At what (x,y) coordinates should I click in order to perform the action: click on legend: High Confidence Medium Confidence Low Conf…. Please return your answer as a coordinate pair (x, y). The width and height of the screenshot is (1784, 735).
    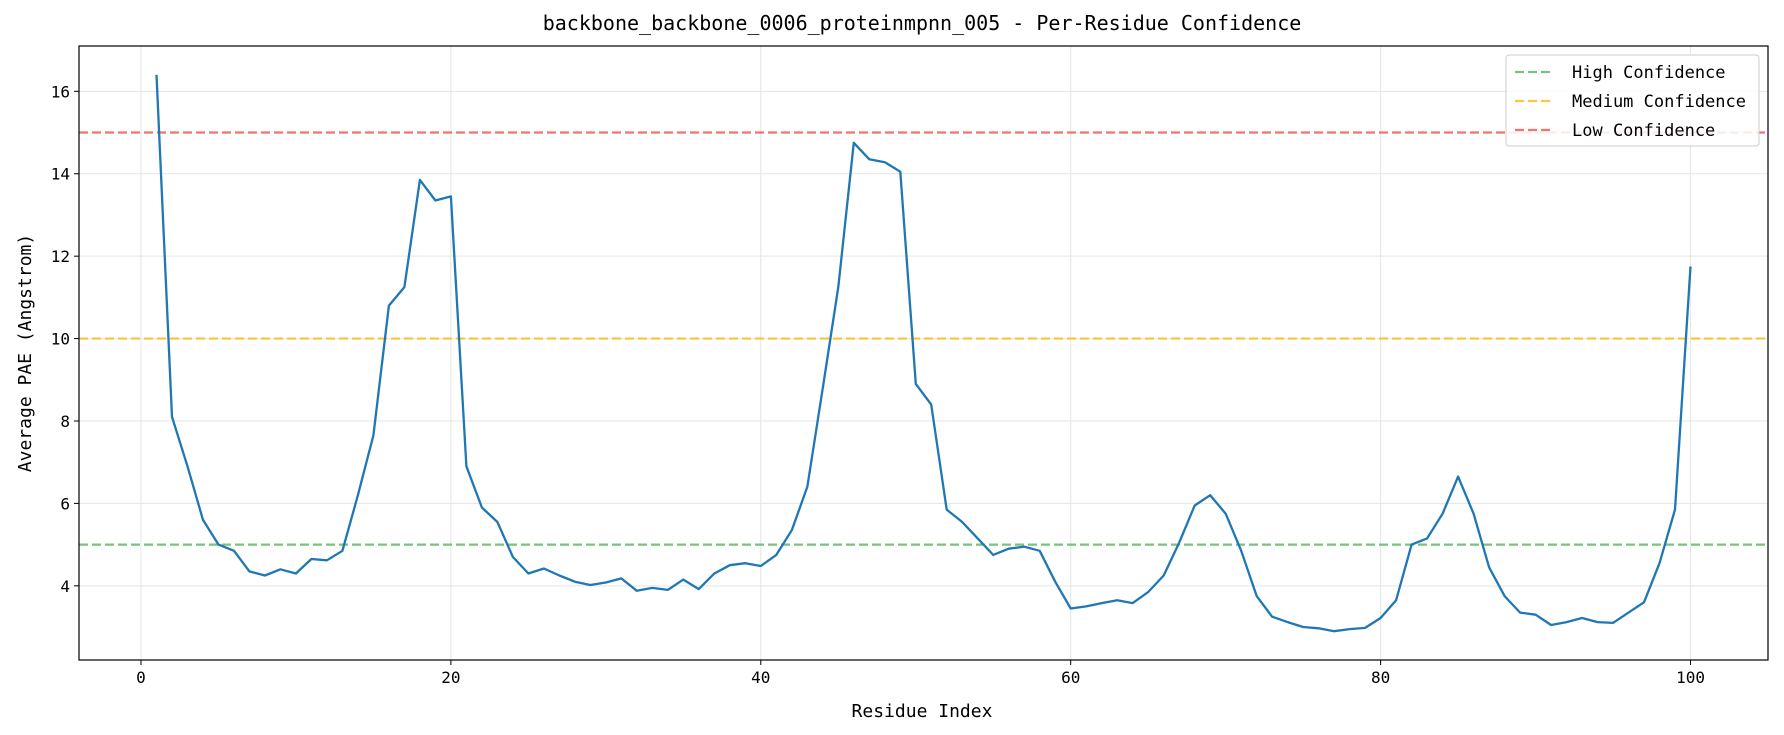
    Looking at the image, I should click on (1632, 100).